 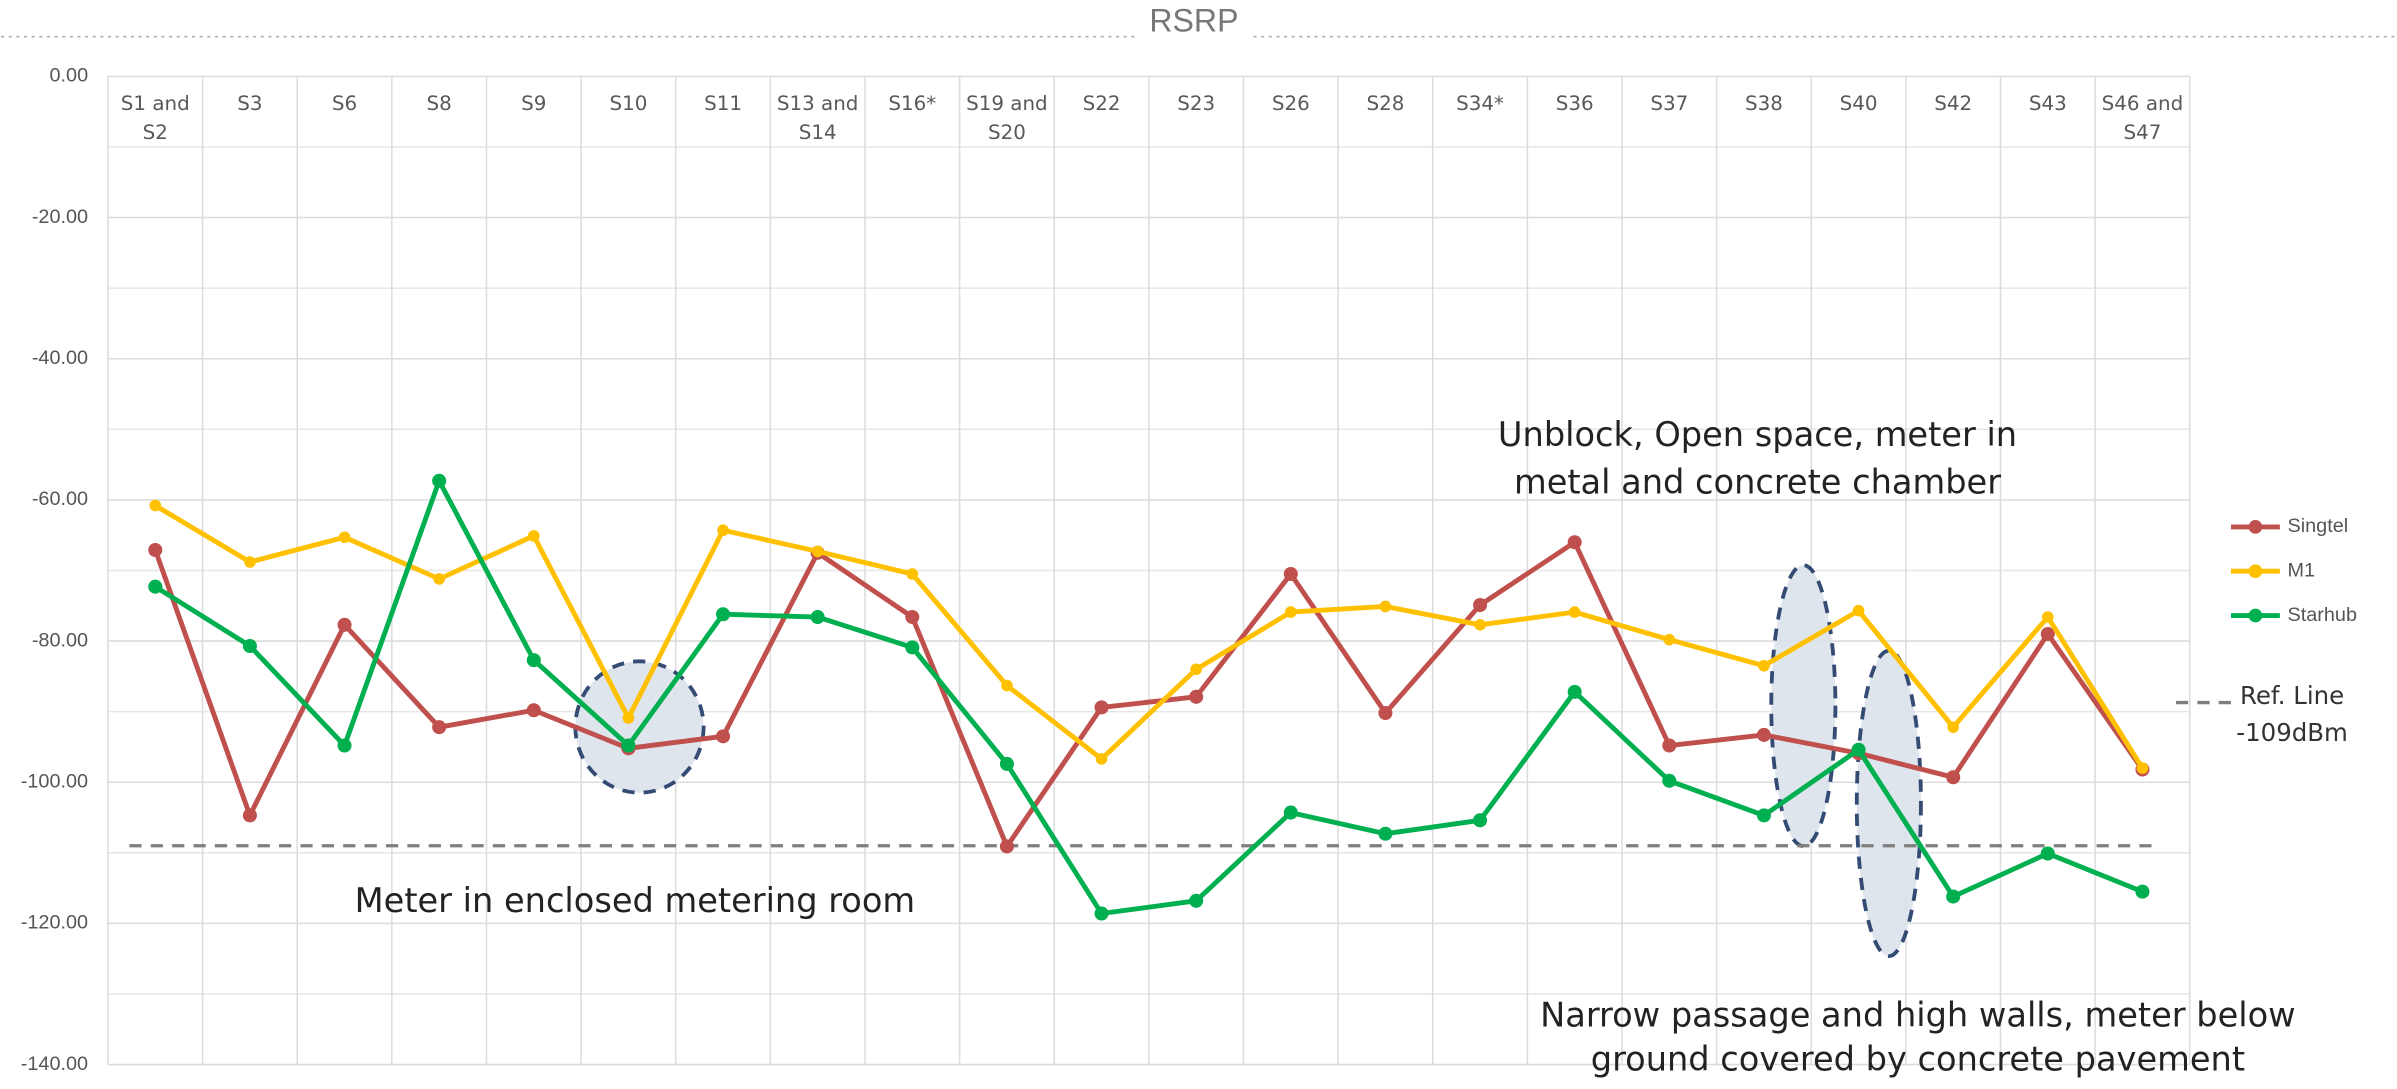 I want to click on x-tick-label: S6, so click(x=344, y=105).